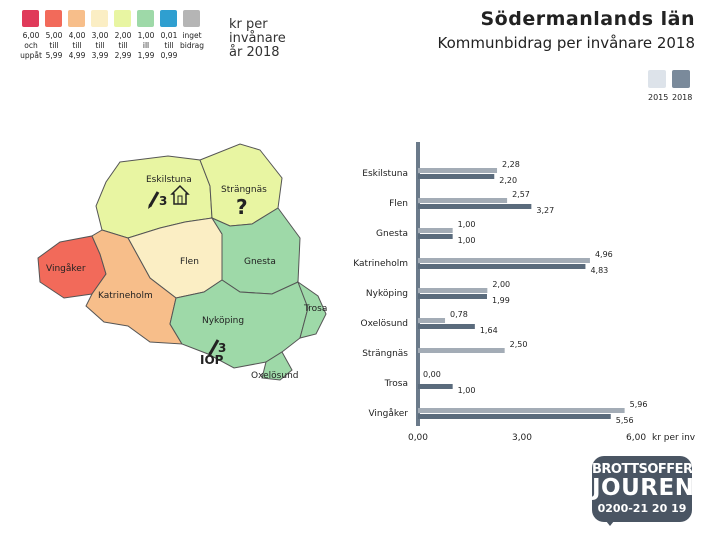  I want to click on map-region-trosa, so click(311, 309).